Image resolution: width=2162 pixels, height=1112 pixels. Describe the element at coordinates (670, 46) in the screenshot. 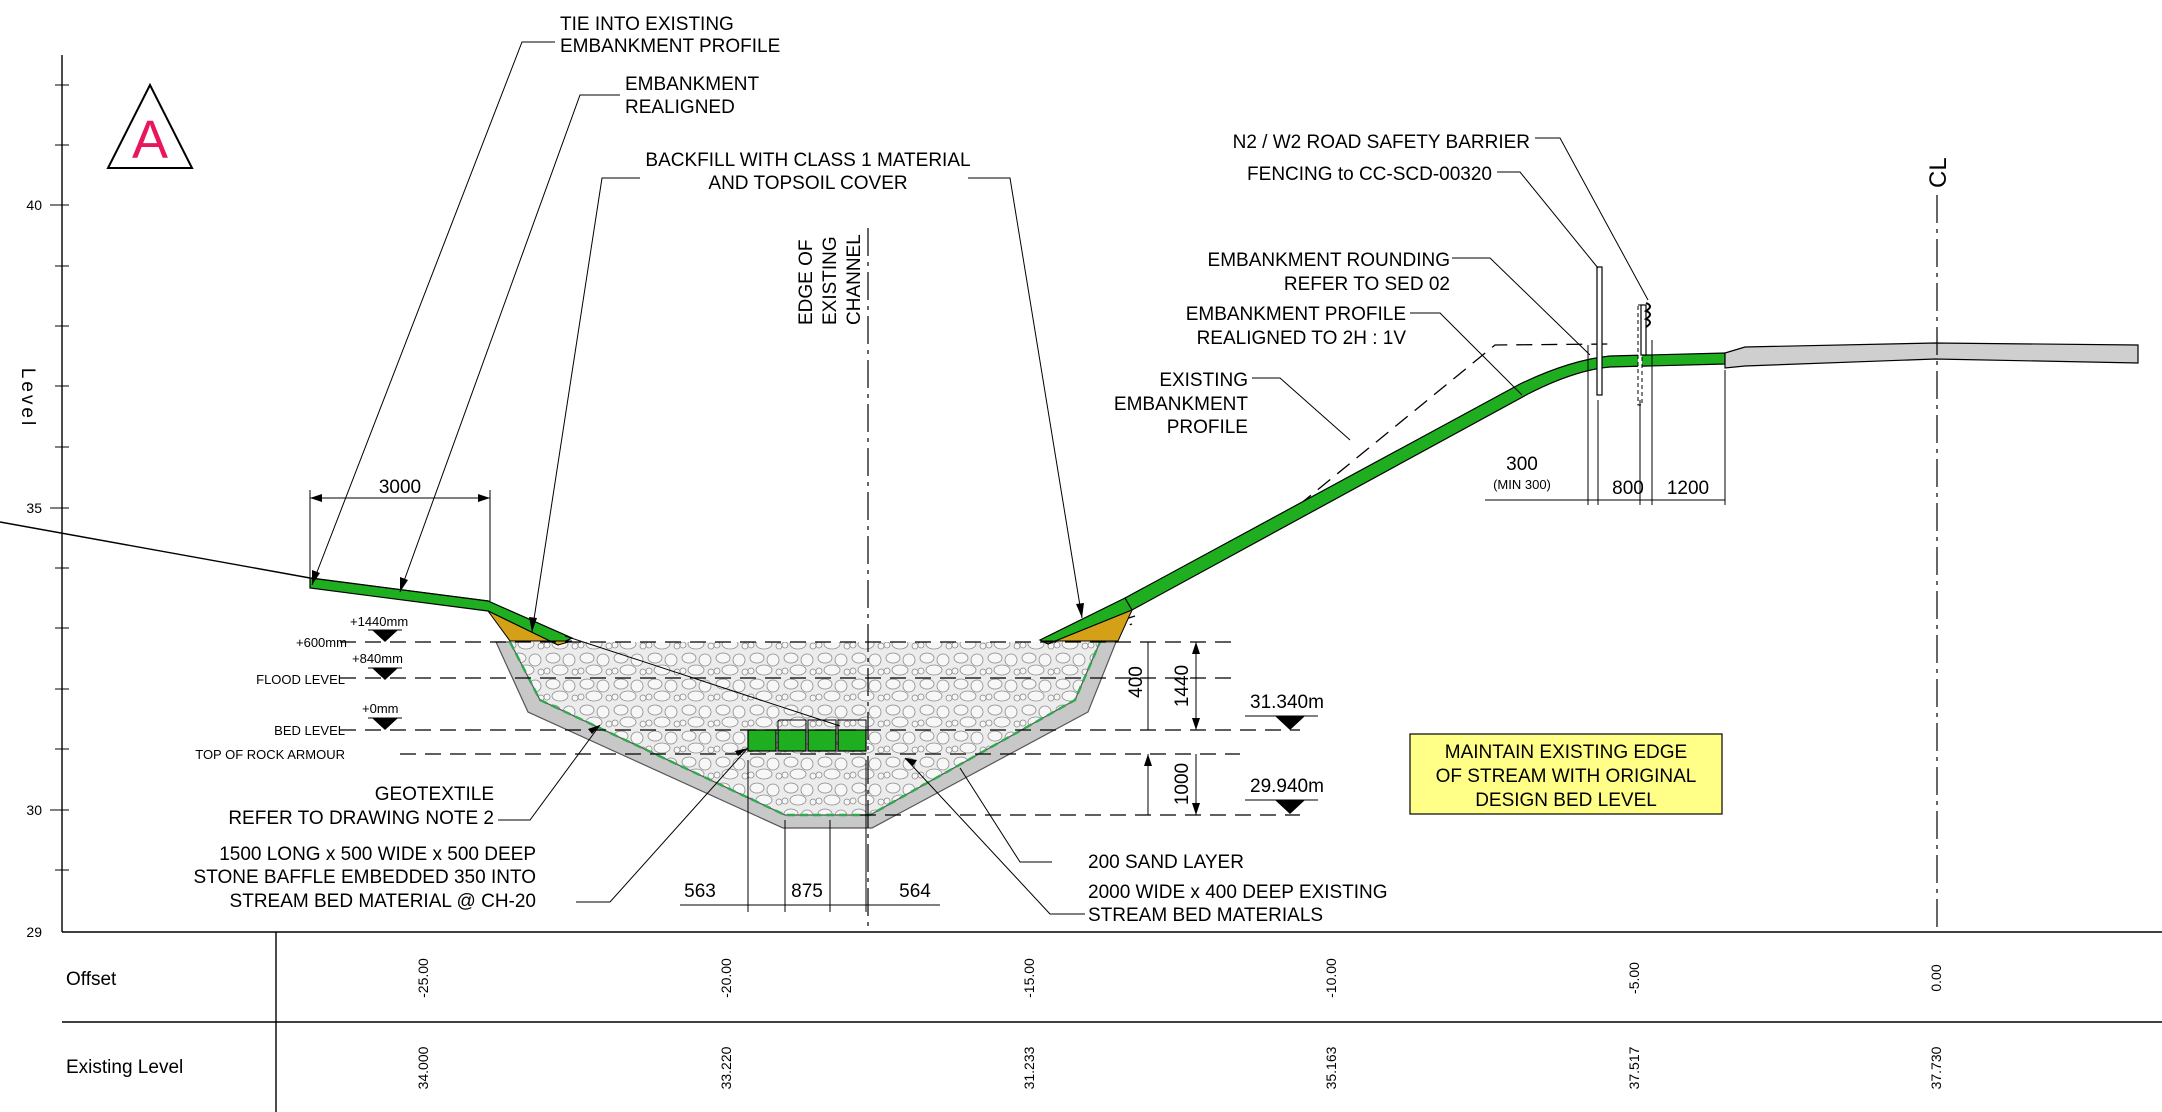

I see `label-tie-in-2: EMBANKMENT PROFILE` at that location.